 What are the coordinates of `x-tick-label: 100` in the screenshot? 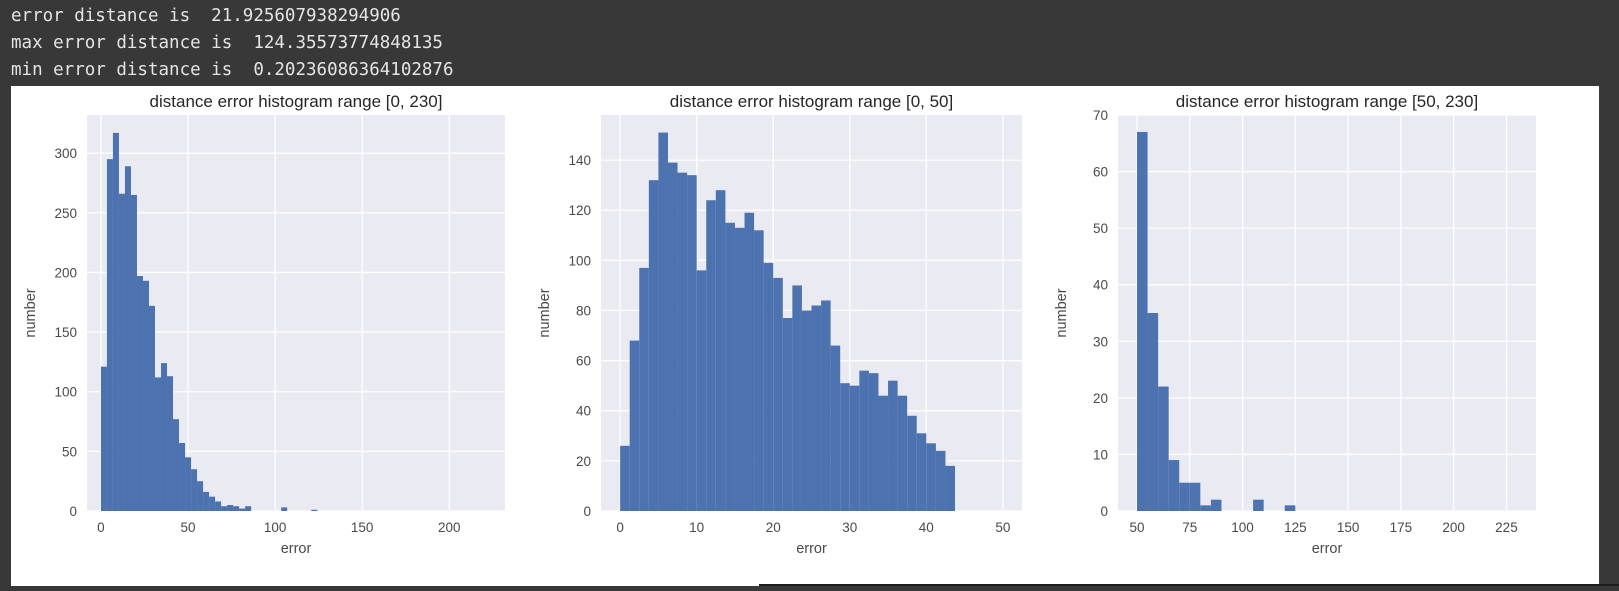 It's located at (1242, 527).